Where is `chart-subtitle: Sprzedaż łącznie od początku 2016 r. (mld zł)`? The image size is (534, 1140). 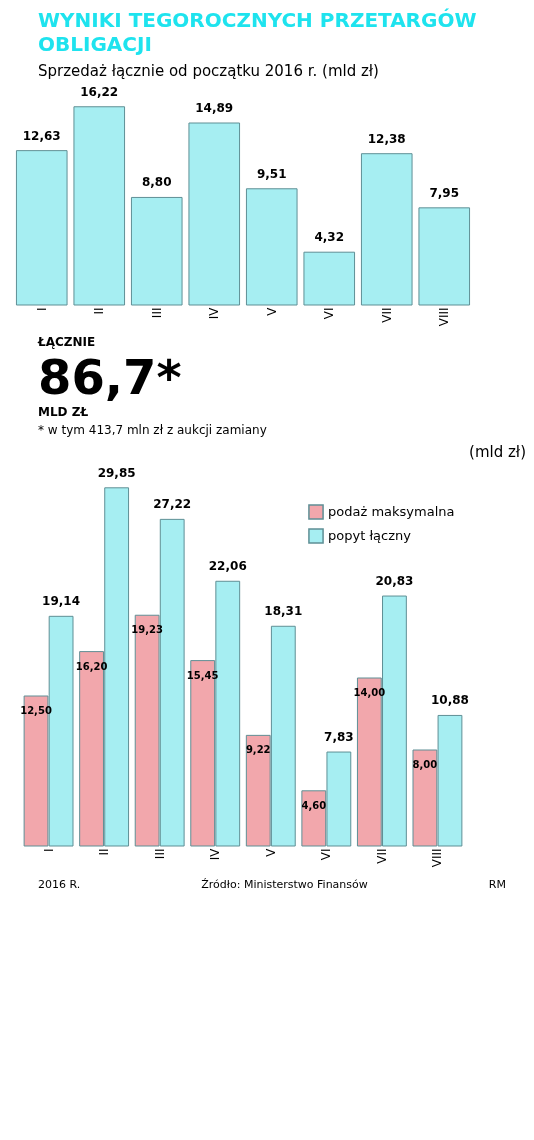
chart-subtitle: Sprzedaż łącznie od początku 2016 r. (mld zł) is located at coordinates (209, 71).